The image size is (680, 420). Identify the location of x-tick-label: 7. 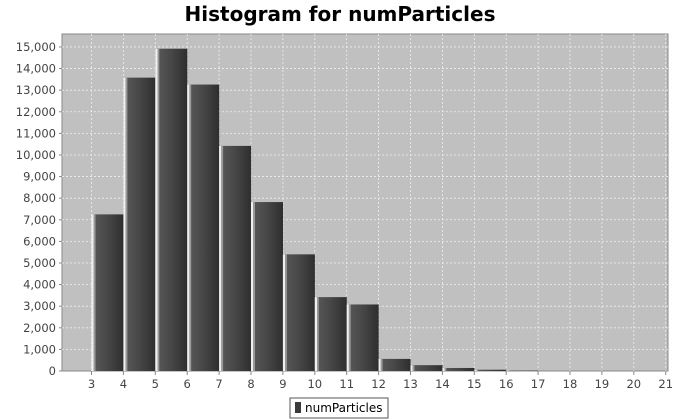
(218, 384).